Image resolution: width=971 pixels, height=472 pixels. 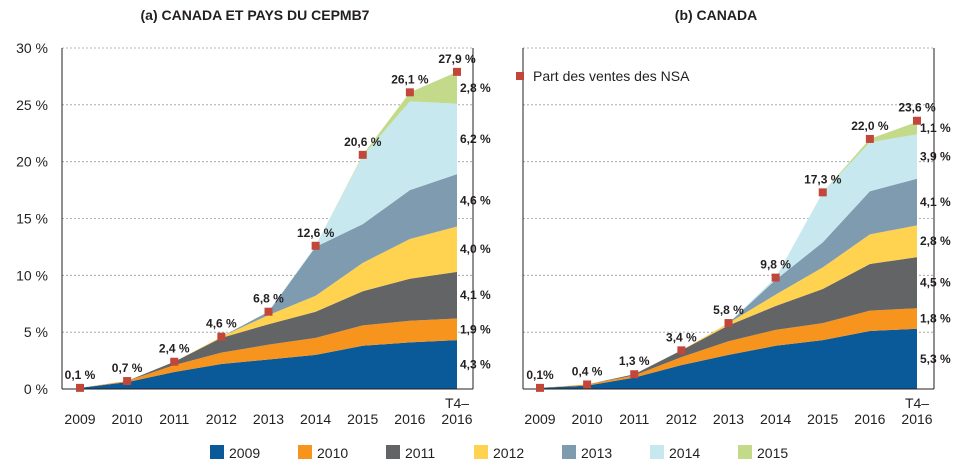 What do you see at coordinates (520, 76) in the screenshot?
I see `marker-legend-swatch` at bounding box center [520, 76].